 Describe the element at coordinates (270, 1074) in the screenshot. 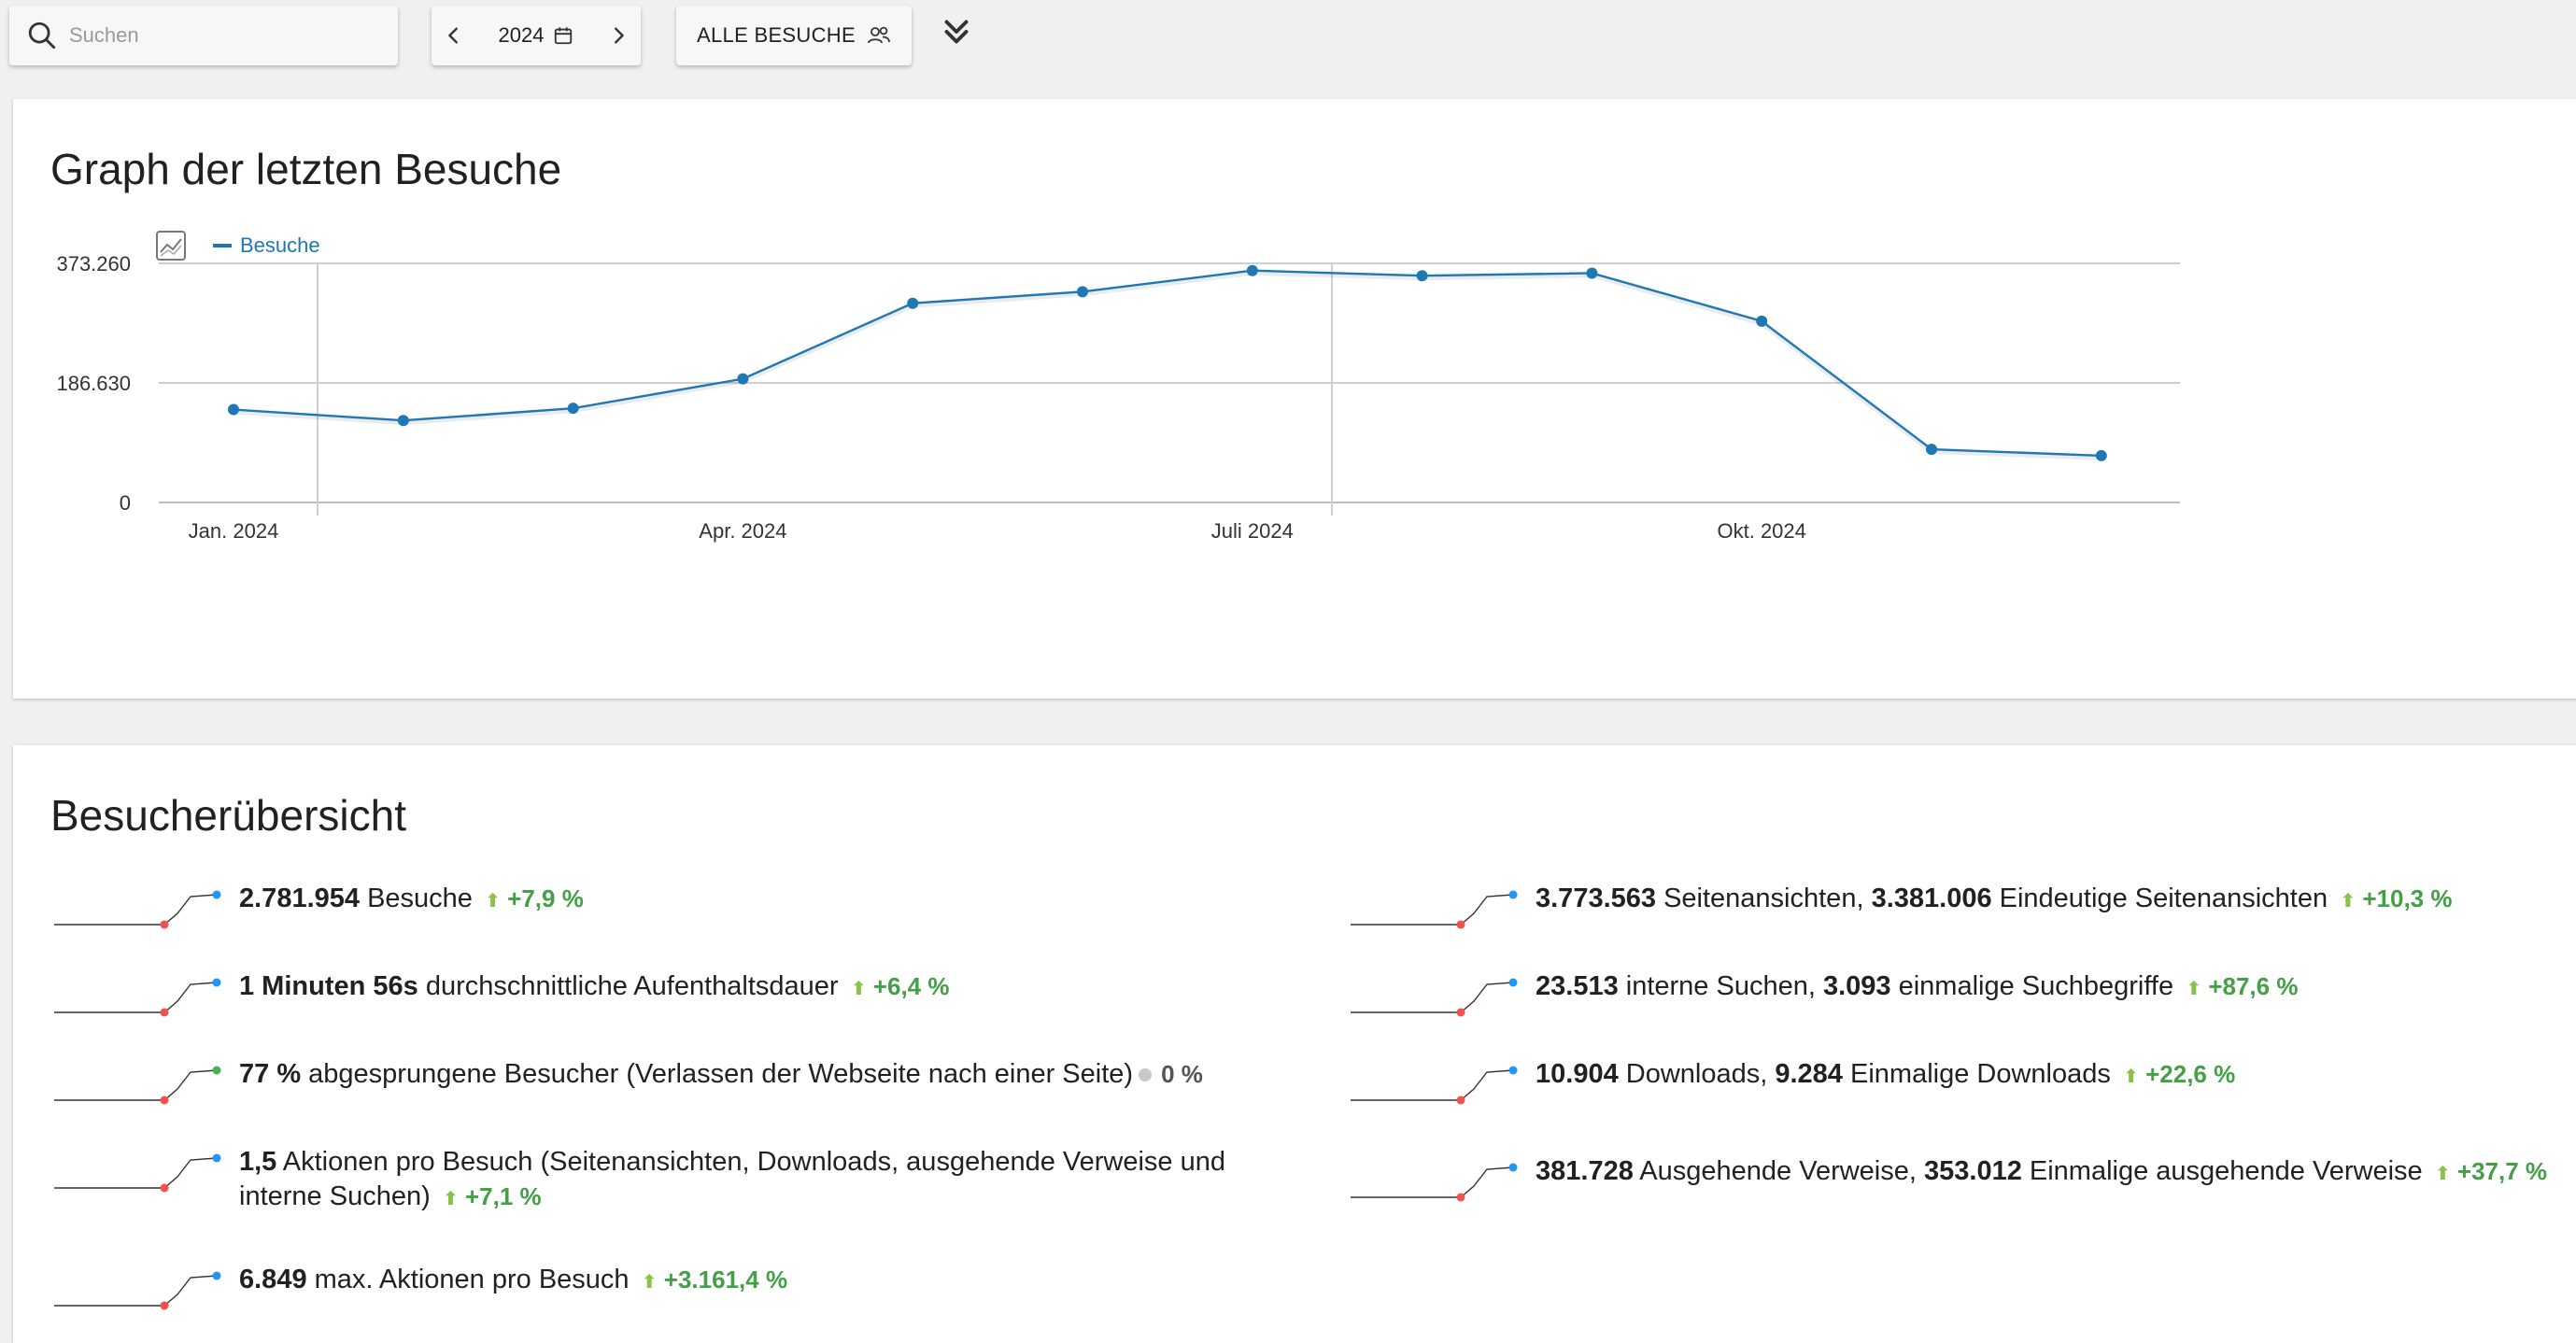

I see `metric-value: 77 %` at that location.